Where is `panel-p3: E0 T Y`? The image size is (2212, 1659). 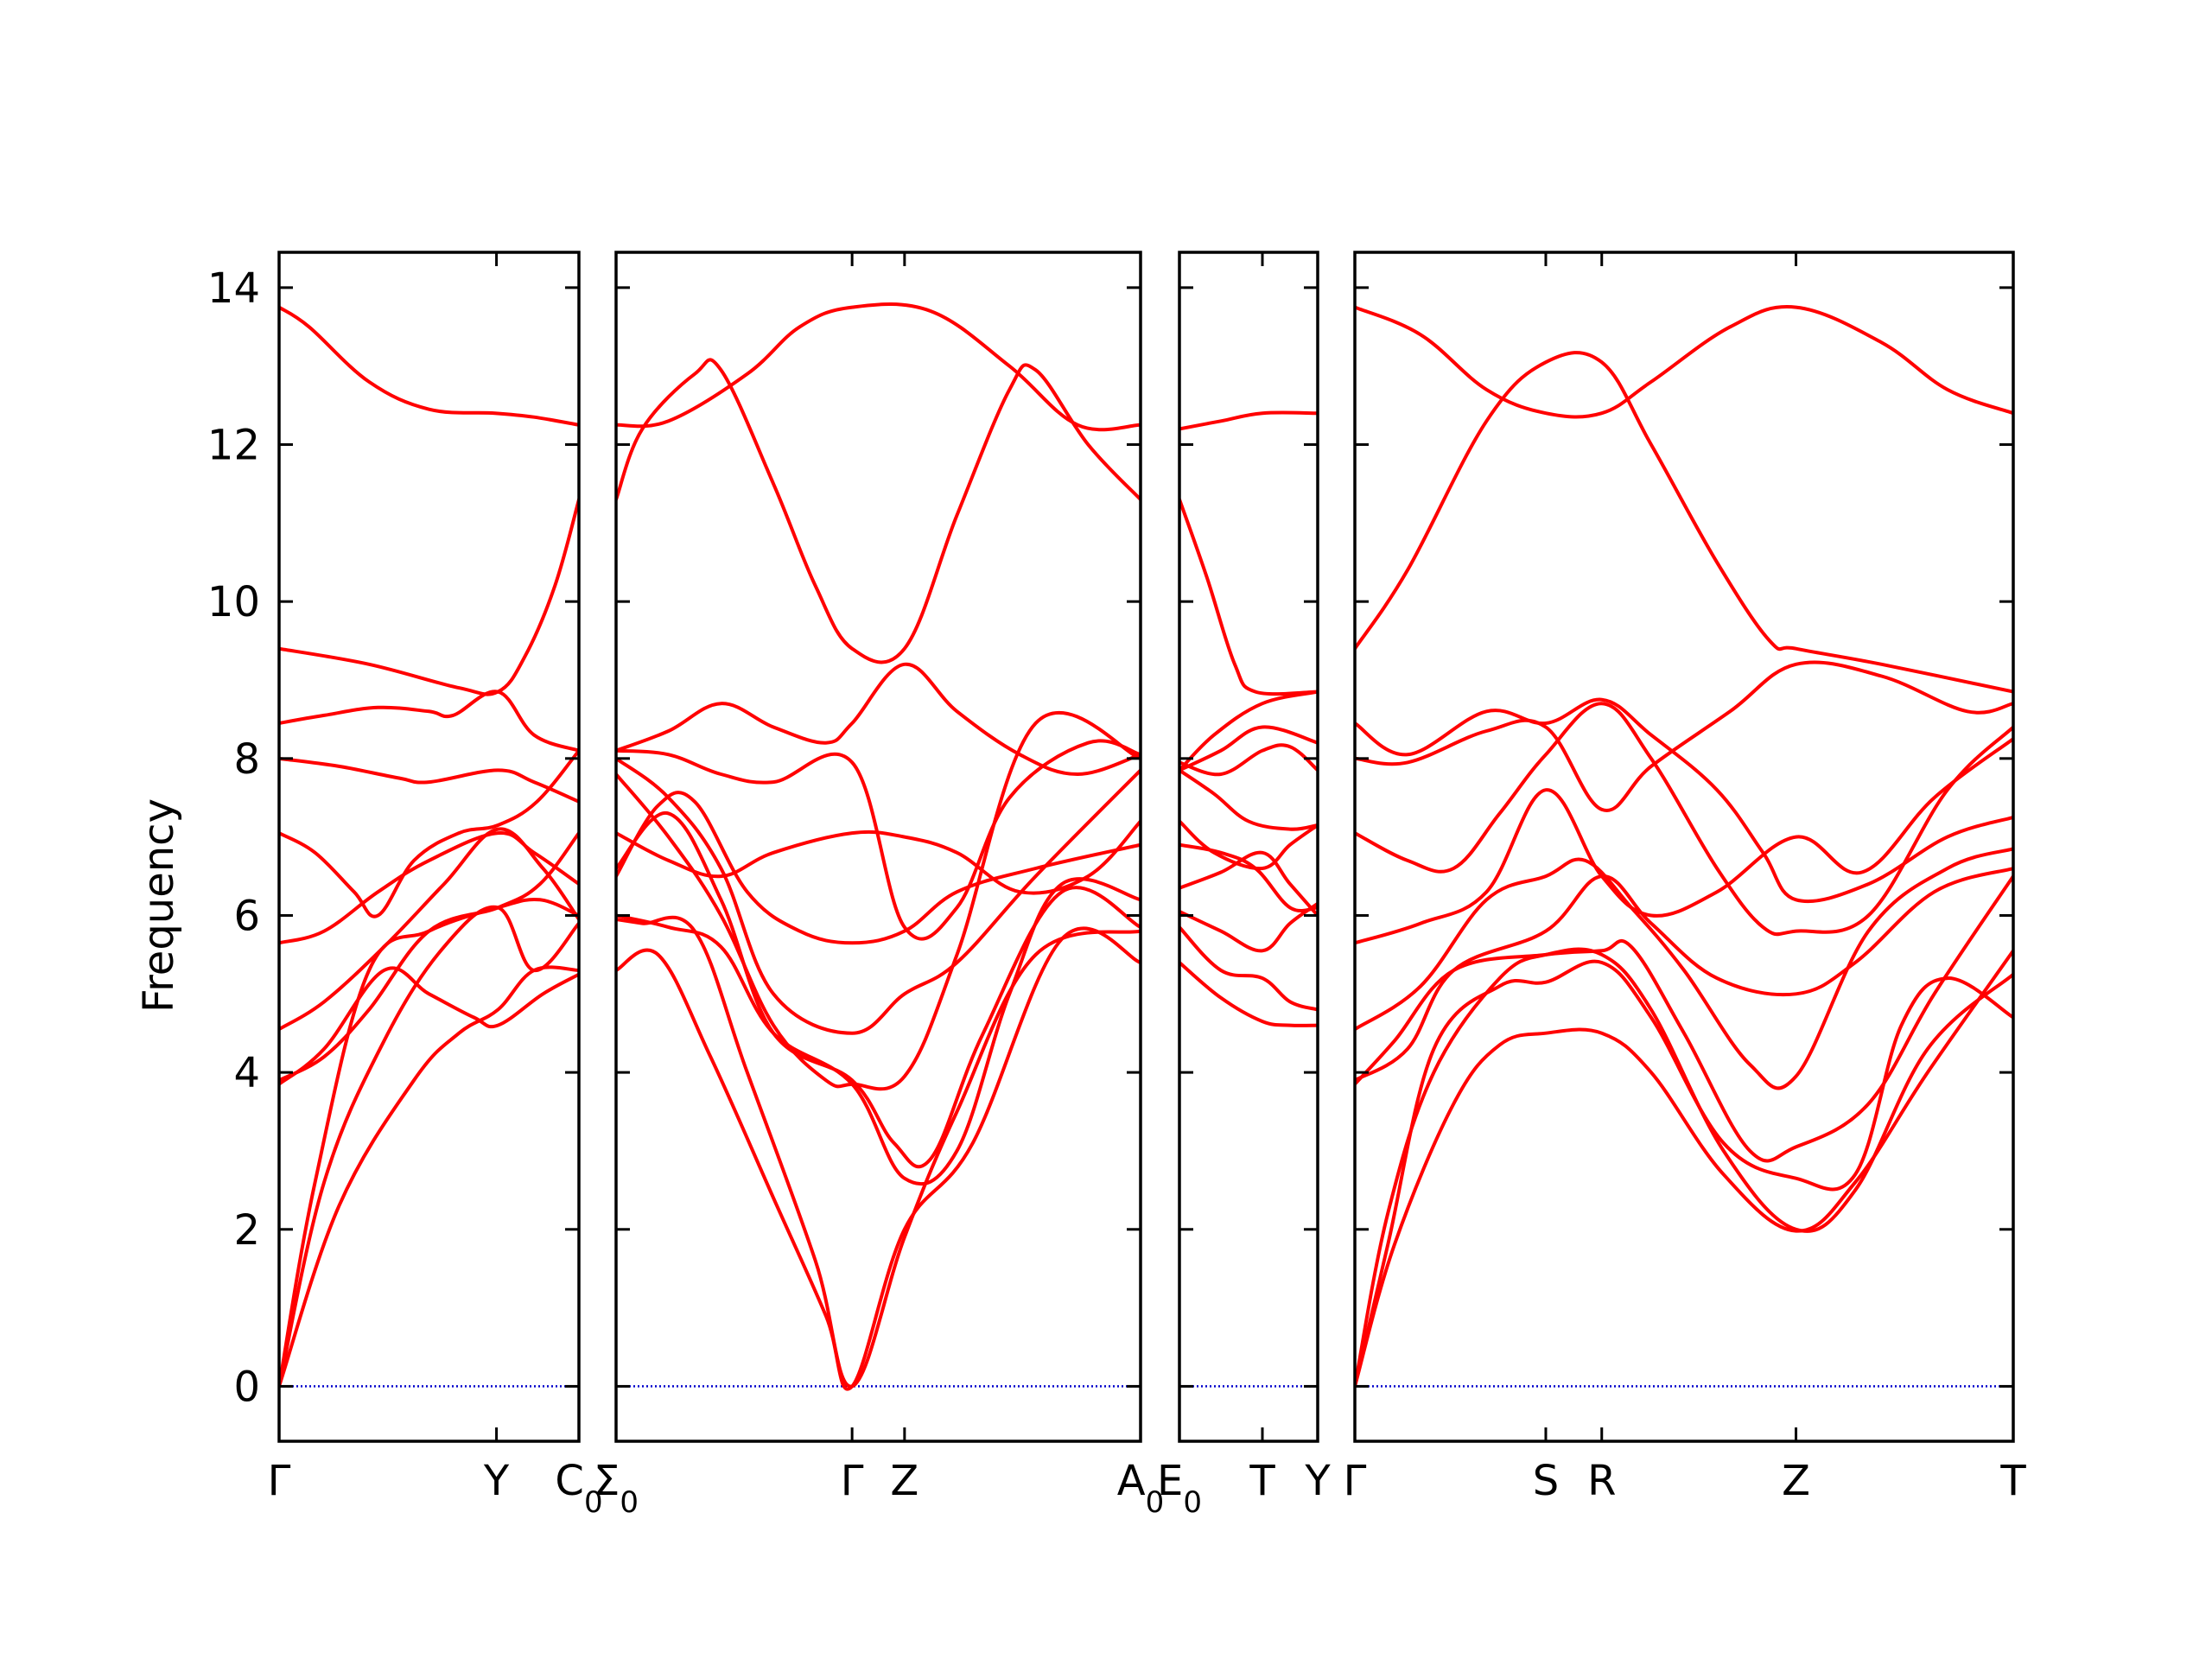 panel-p3: E0 T Y is located at coordinates (1244, 885).